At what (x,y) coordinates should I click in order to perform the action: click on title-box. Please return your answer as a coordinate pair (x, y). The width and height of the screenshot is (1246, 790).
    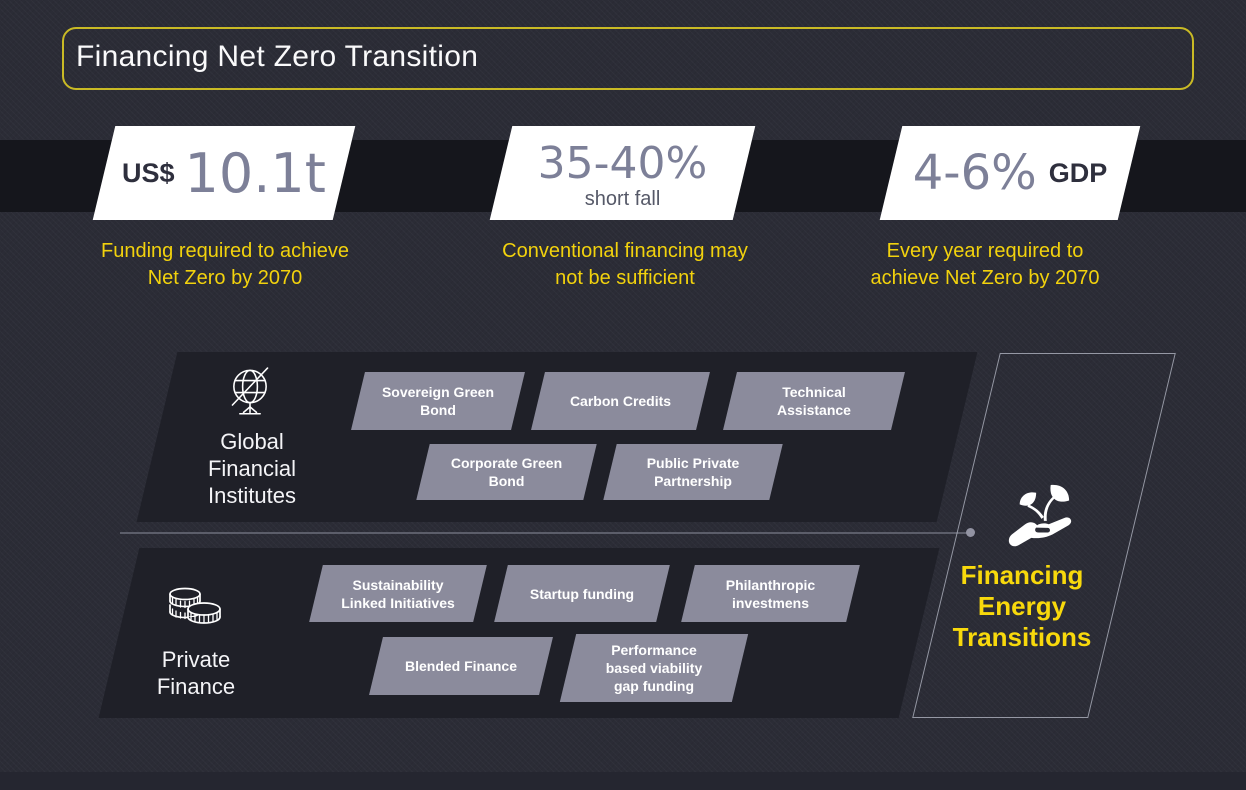
    Looking at the image, I should click on (628, 58).